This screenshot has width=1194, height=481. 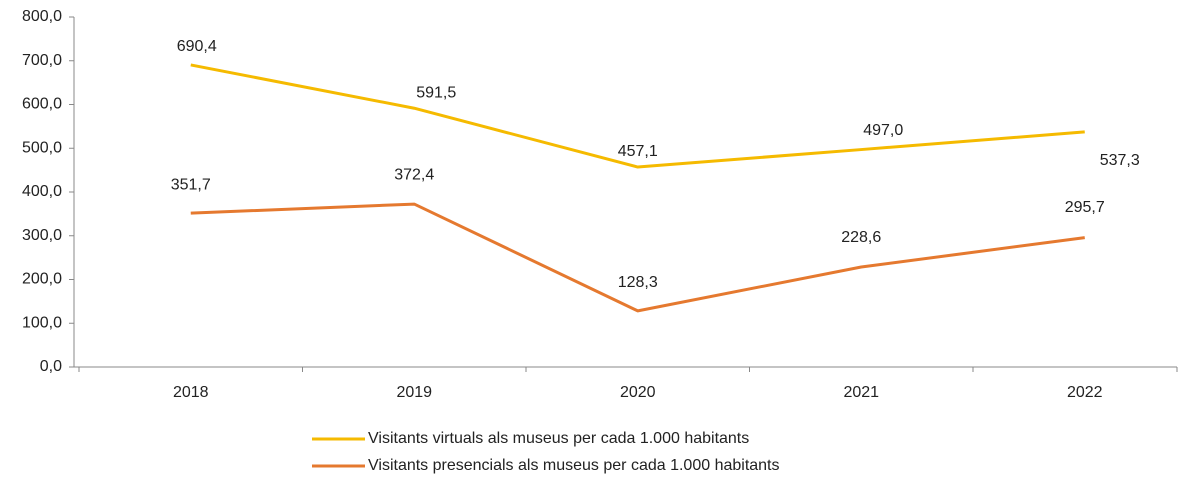 What do you see at coordinates (42, 322) in the screenshot?
I see `y-tick-label: 100,0` at bounding box center [42, 322].